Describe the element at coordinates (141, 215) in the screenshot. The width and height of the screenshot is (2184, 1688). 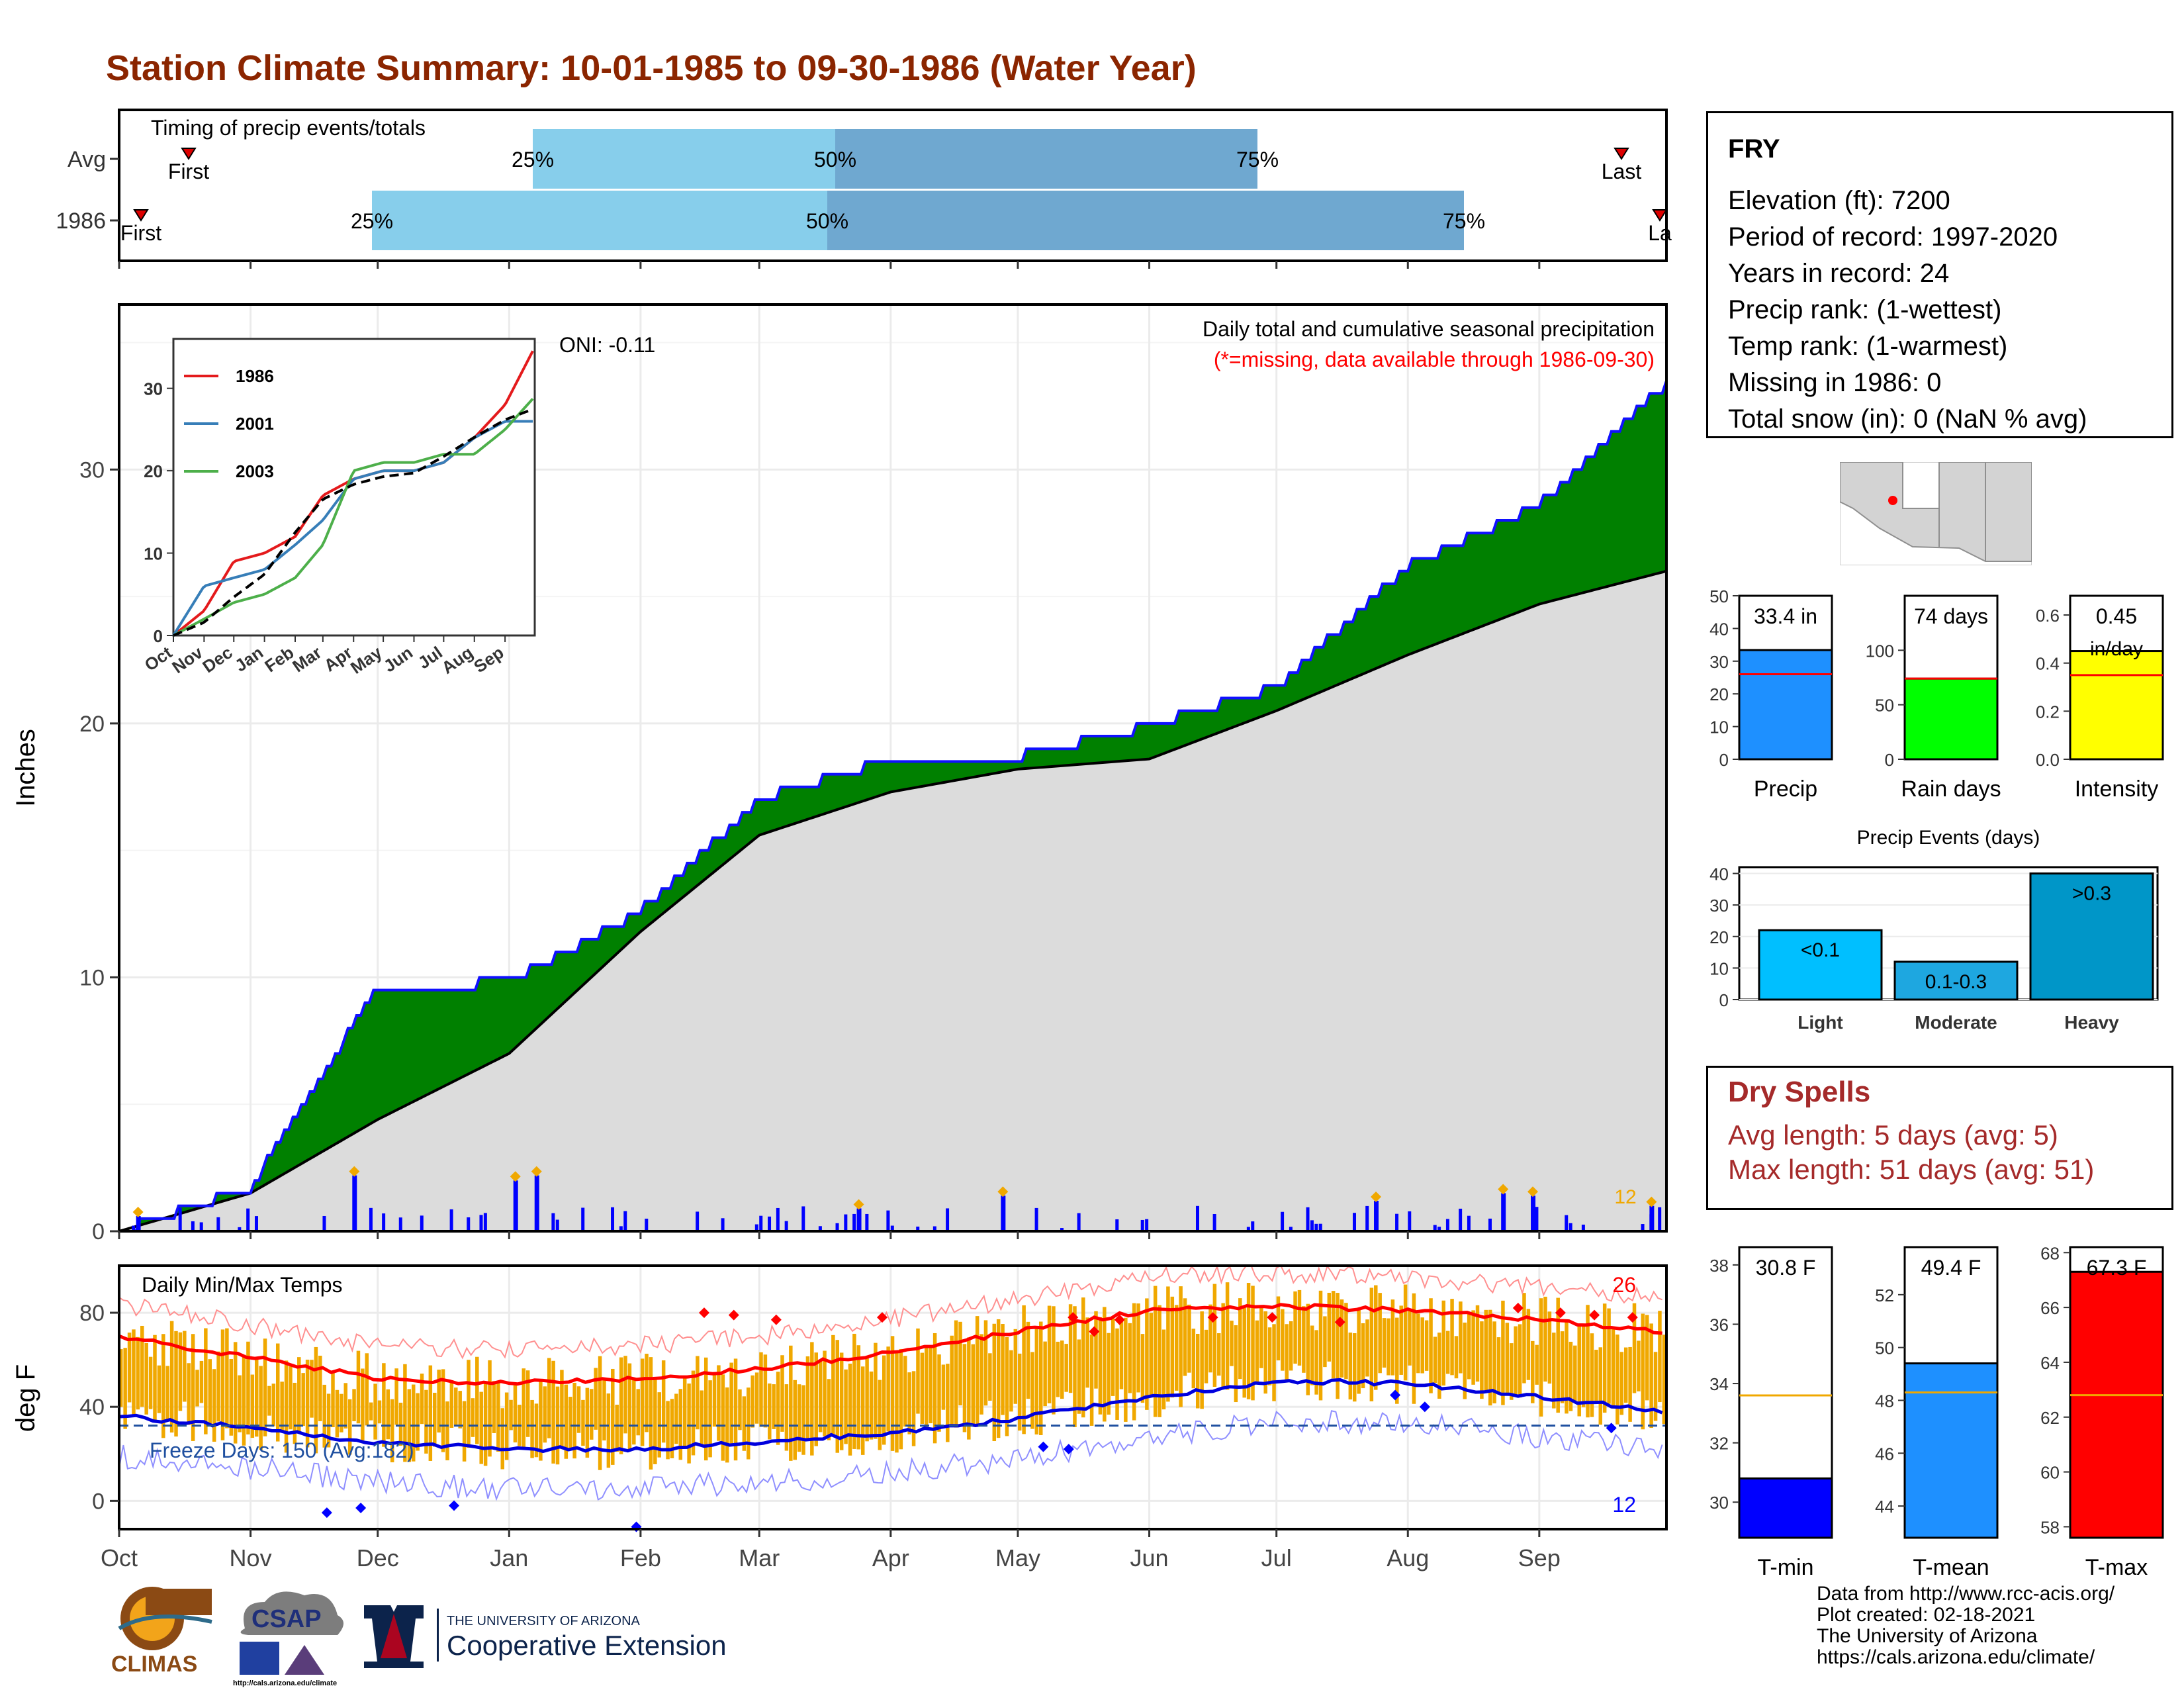
I see `first-marker` at that location.